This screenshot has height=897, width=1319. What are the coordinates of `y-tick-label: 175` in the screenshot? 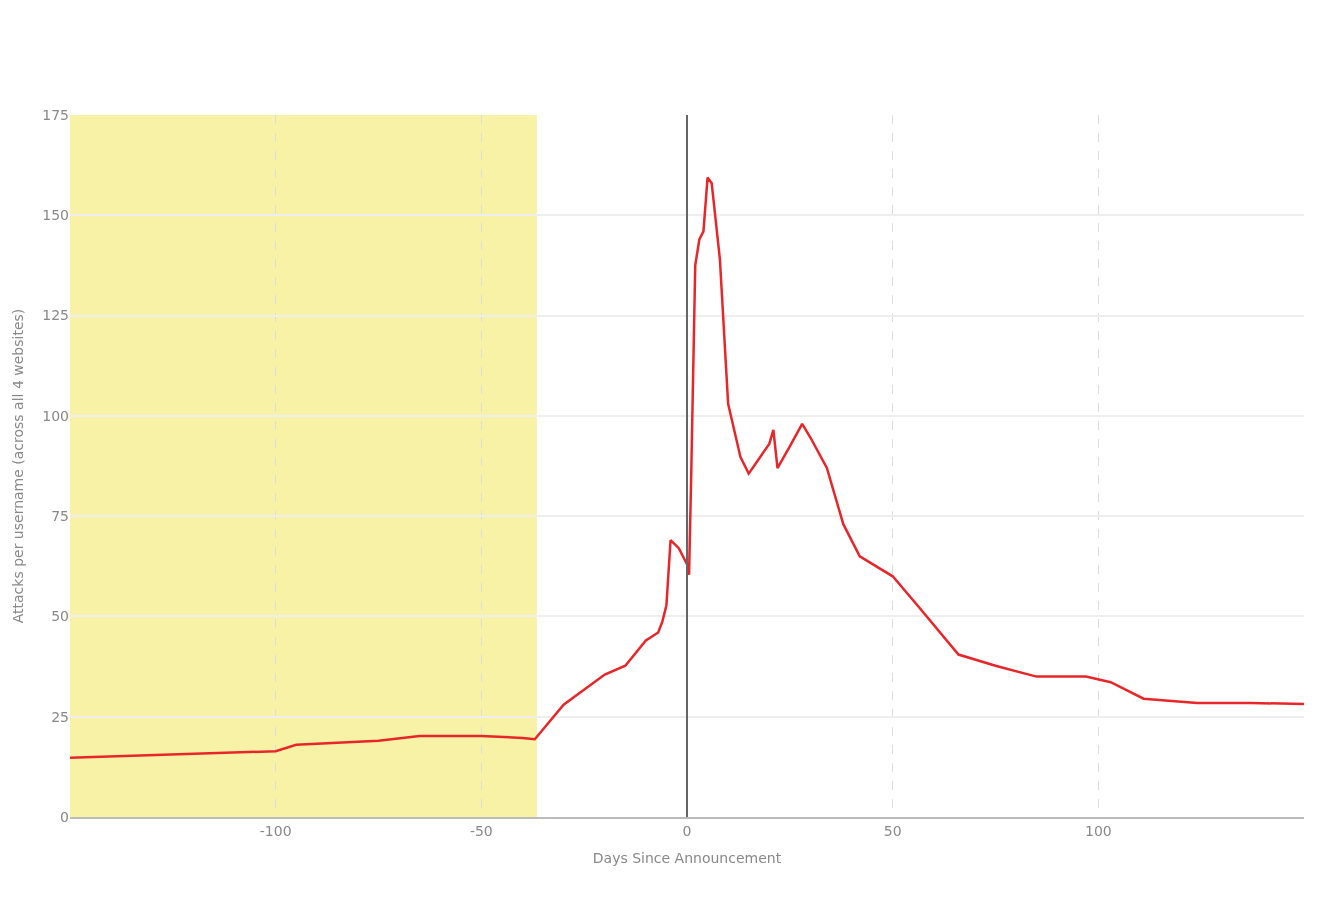 It's located at (55, 114).